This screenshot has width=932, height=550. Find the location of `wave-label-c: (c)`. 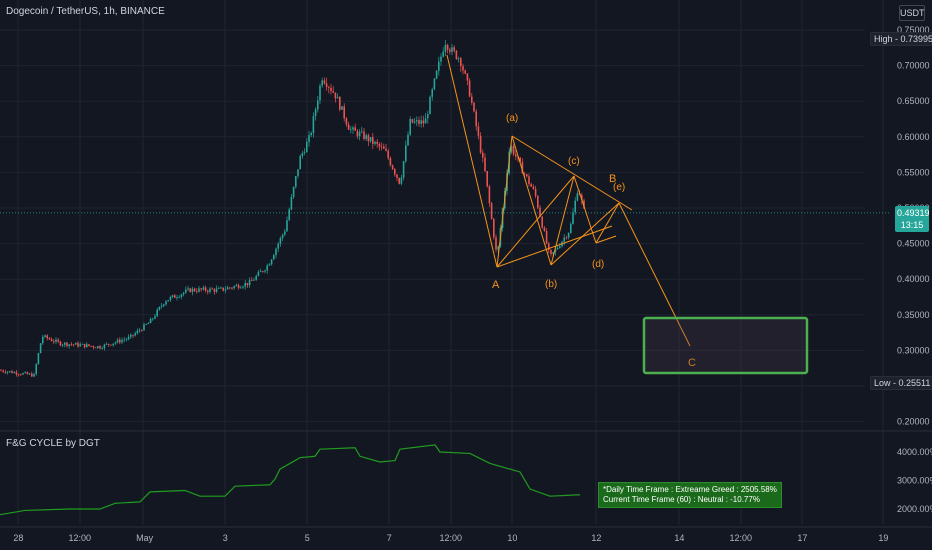

wave-label-c: (c) is located at coordinates (574, 161).